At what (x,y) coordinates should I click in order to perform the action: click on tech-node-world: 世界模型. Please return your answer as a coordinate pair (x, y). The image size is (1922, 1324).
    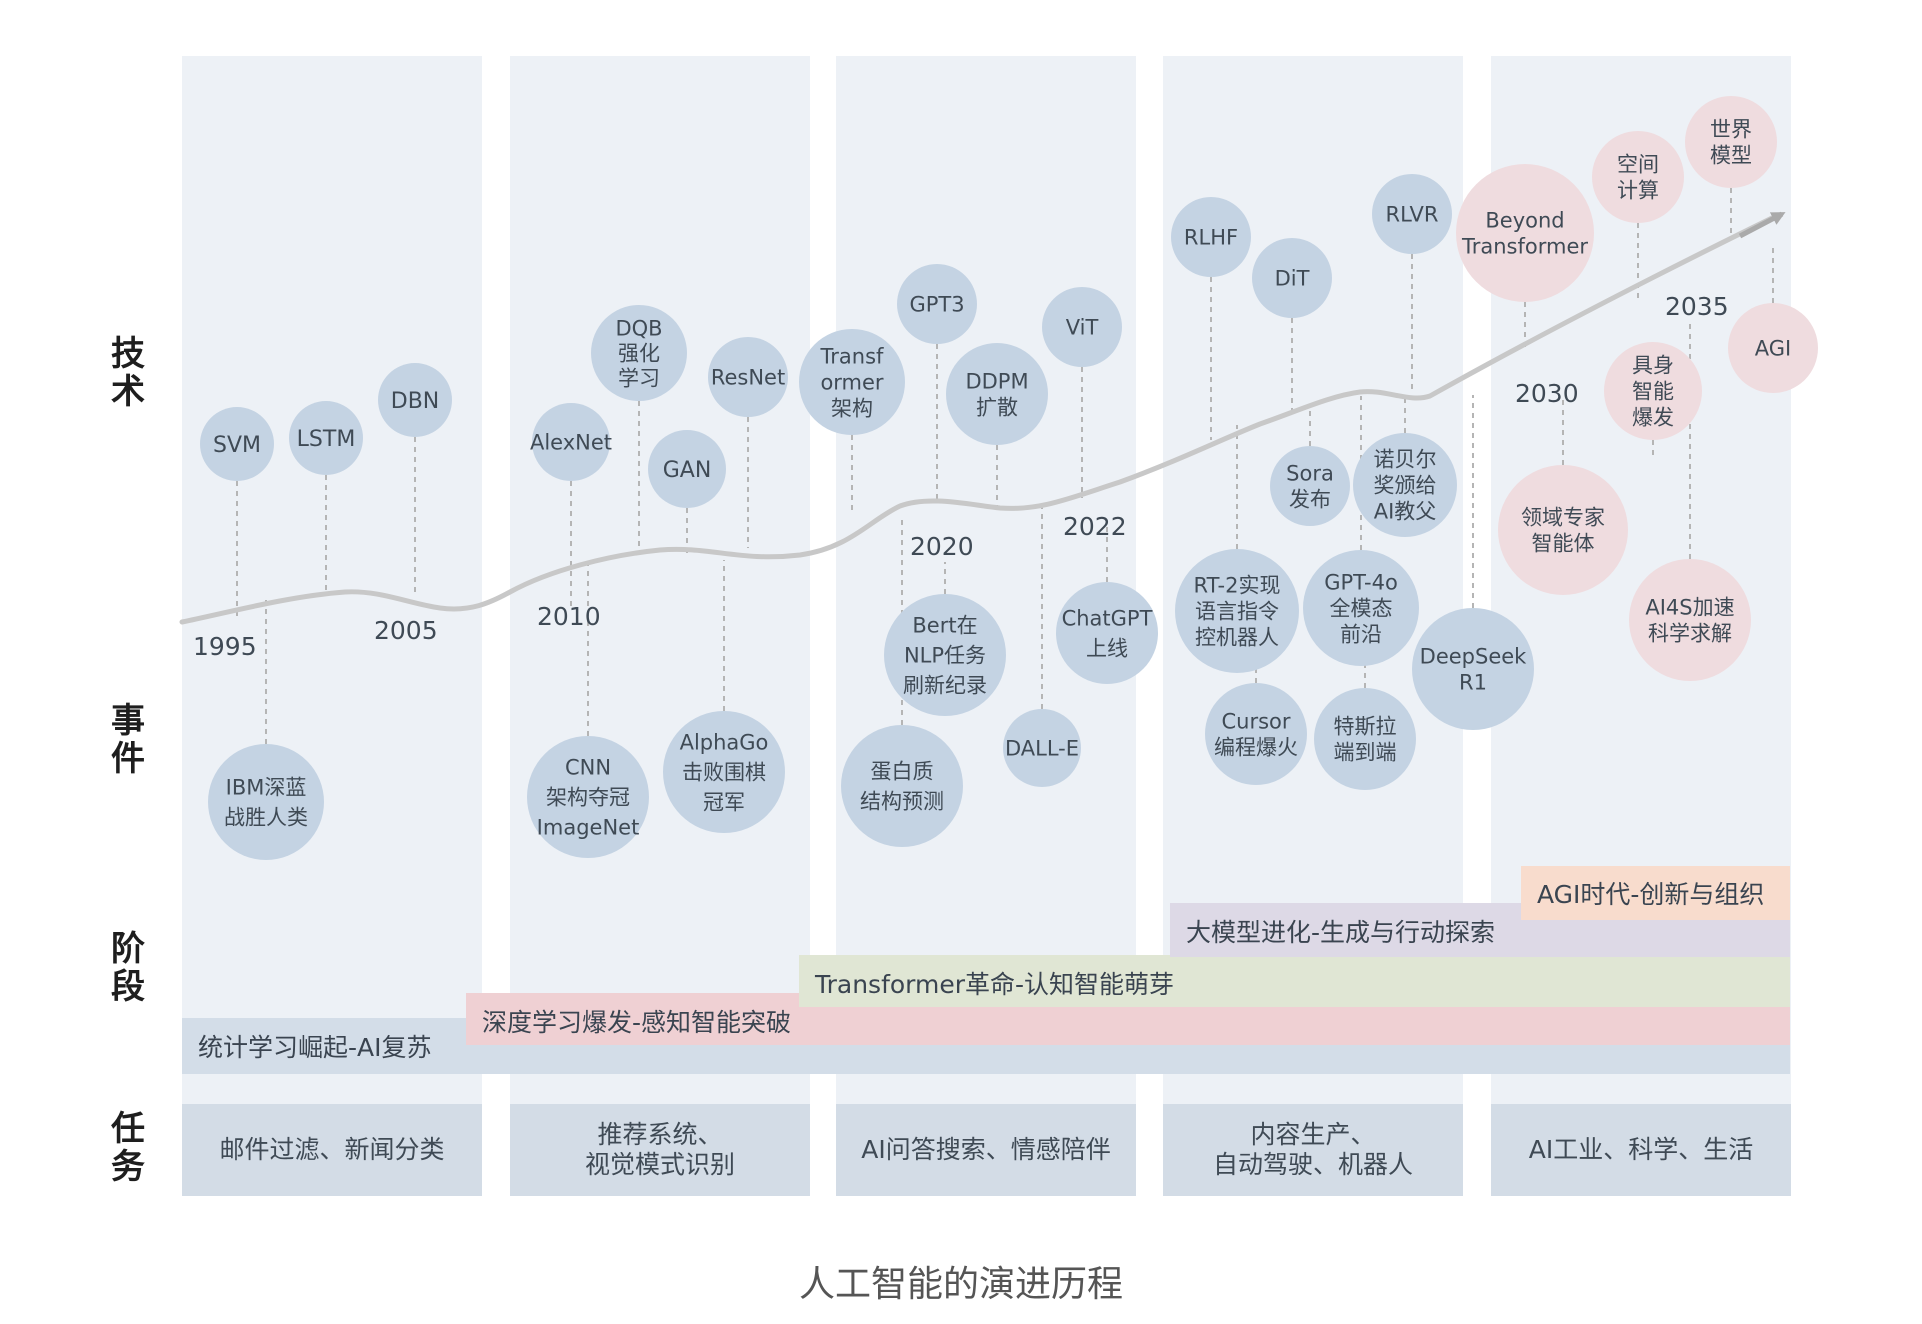
    Looking at the image, I should click on (1731, 142).